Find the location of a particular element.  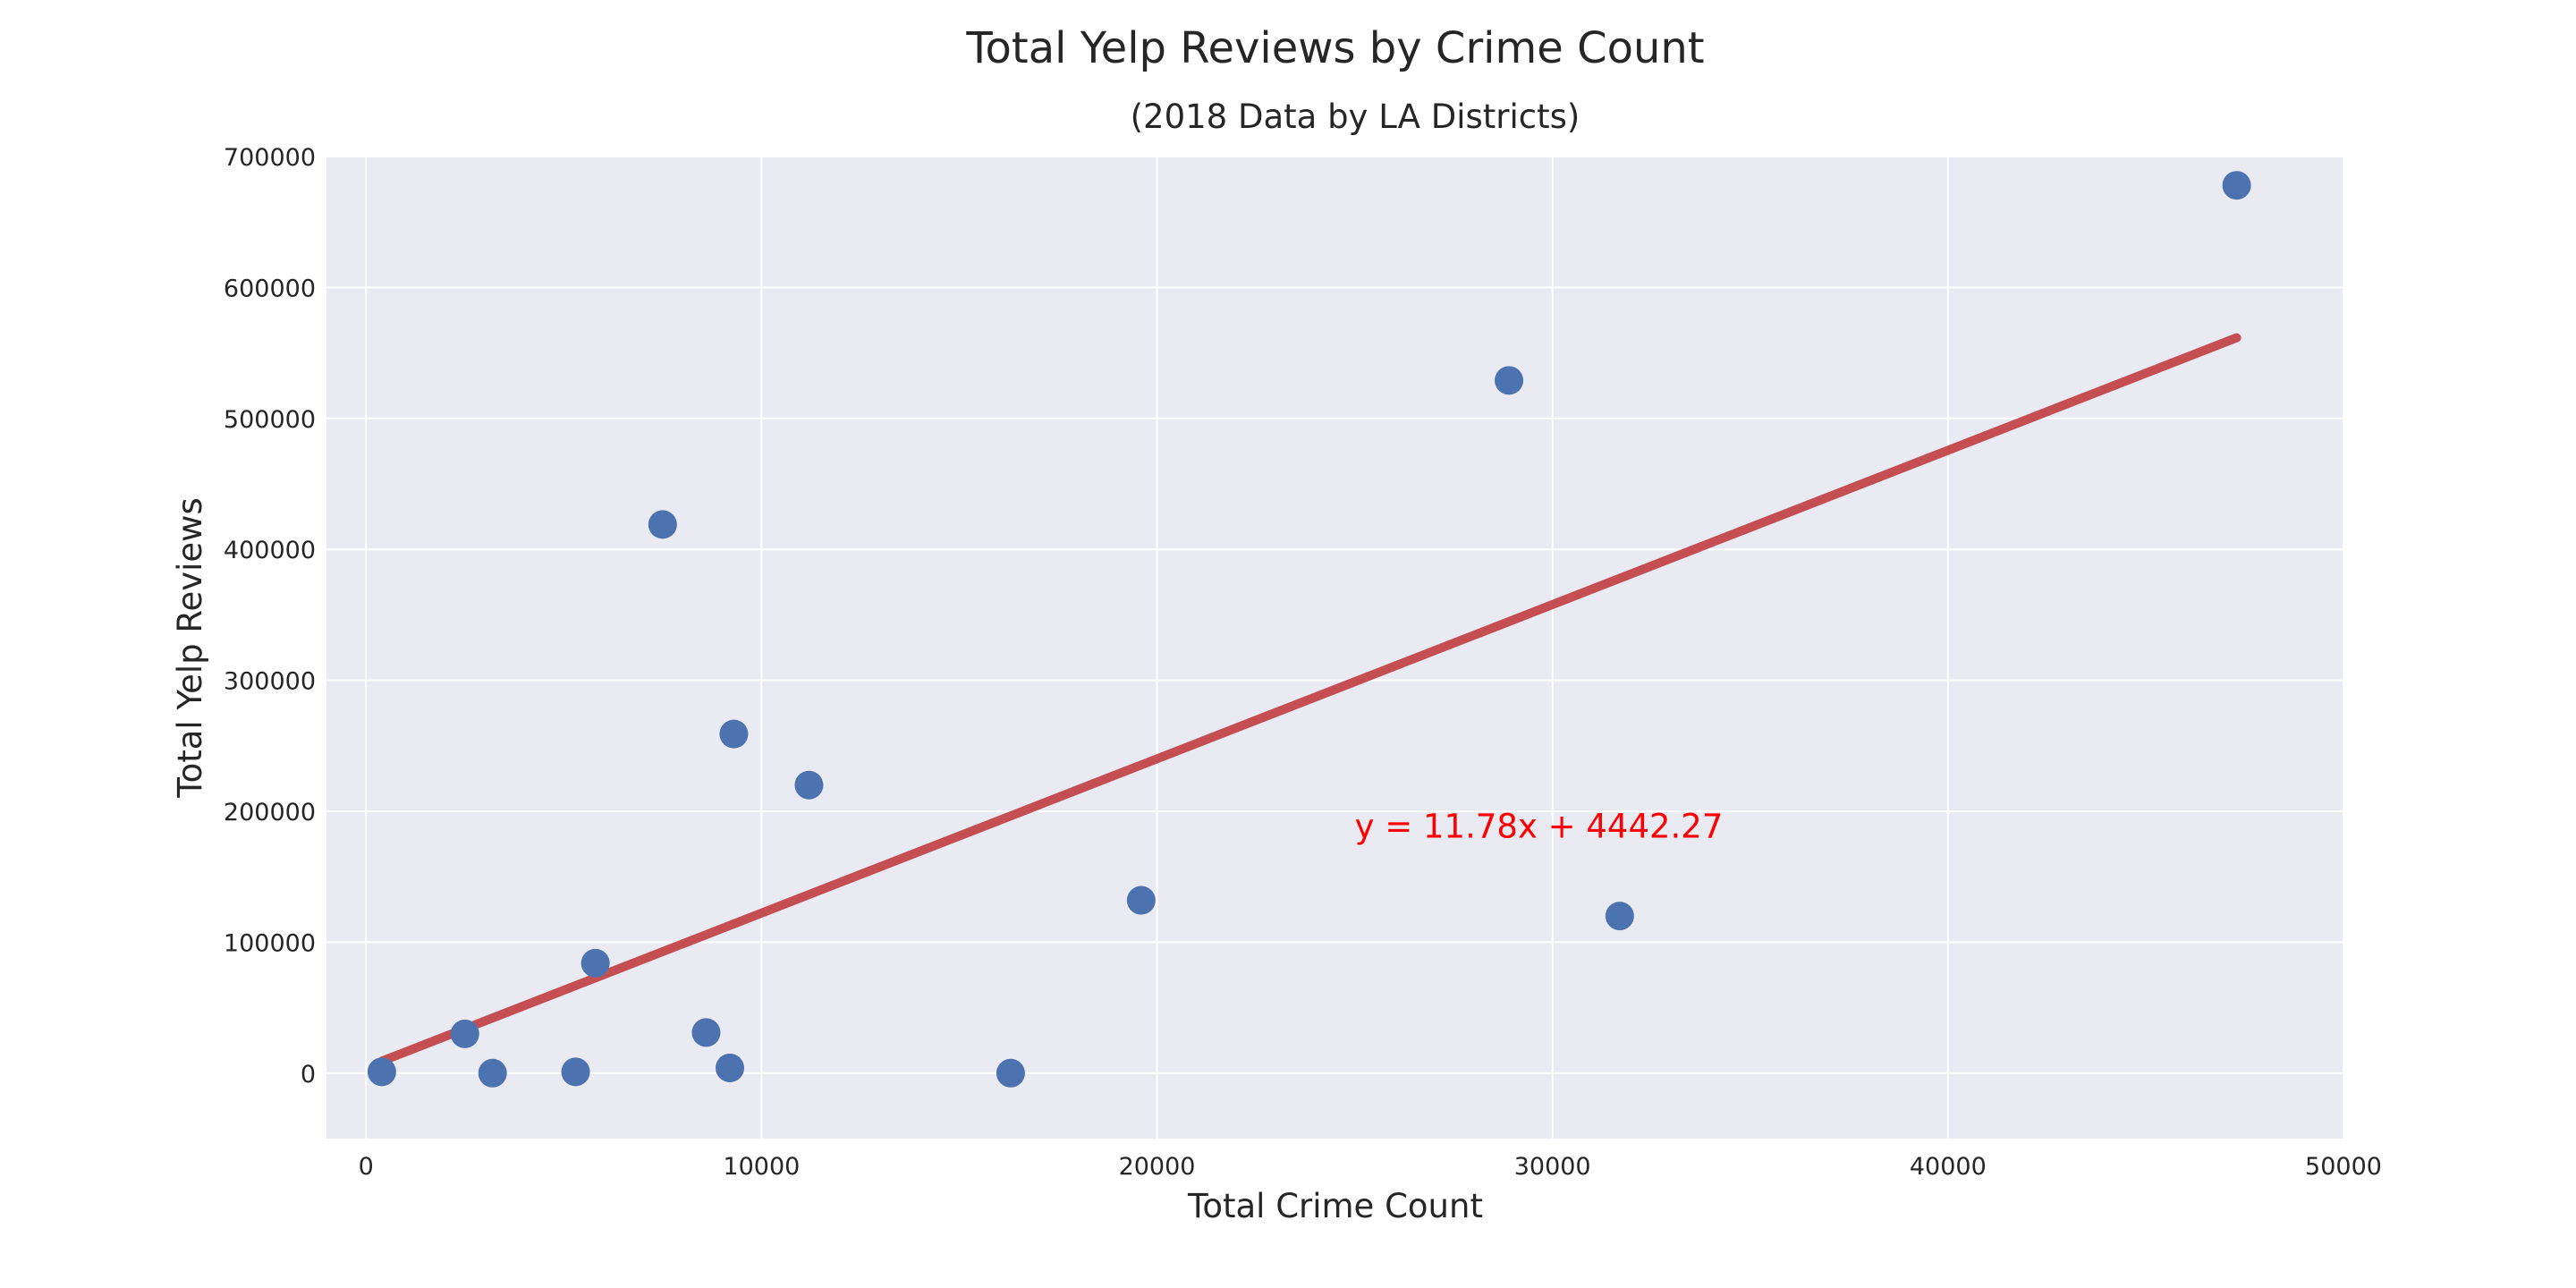

x-tick-label: 30000 is located at coordinates (1552, 1167).